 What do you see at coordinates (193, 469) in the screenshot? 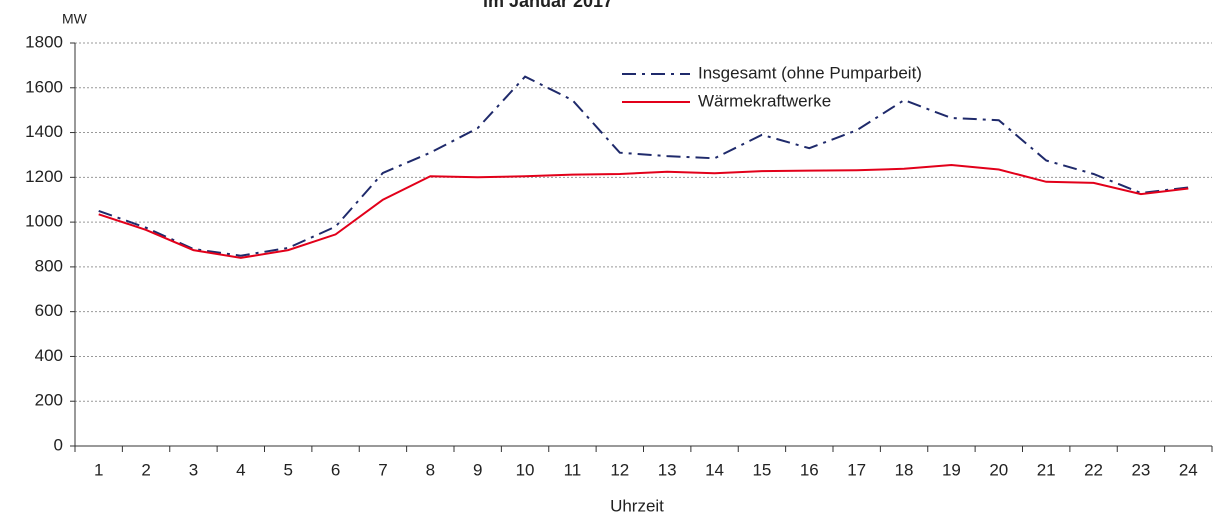
I see `x-tick-label: 3` at bounding box center [193, 469].